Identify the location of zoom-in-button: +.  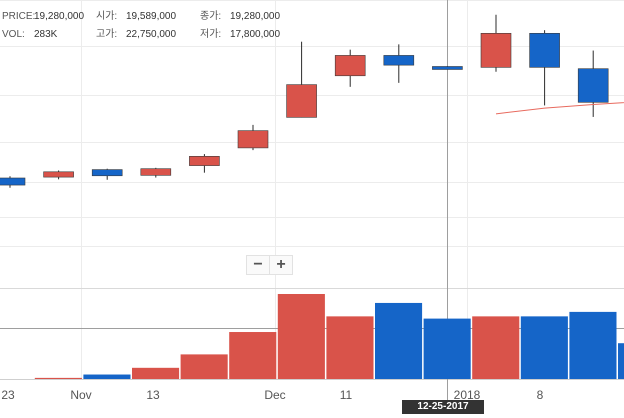
(280, 265).